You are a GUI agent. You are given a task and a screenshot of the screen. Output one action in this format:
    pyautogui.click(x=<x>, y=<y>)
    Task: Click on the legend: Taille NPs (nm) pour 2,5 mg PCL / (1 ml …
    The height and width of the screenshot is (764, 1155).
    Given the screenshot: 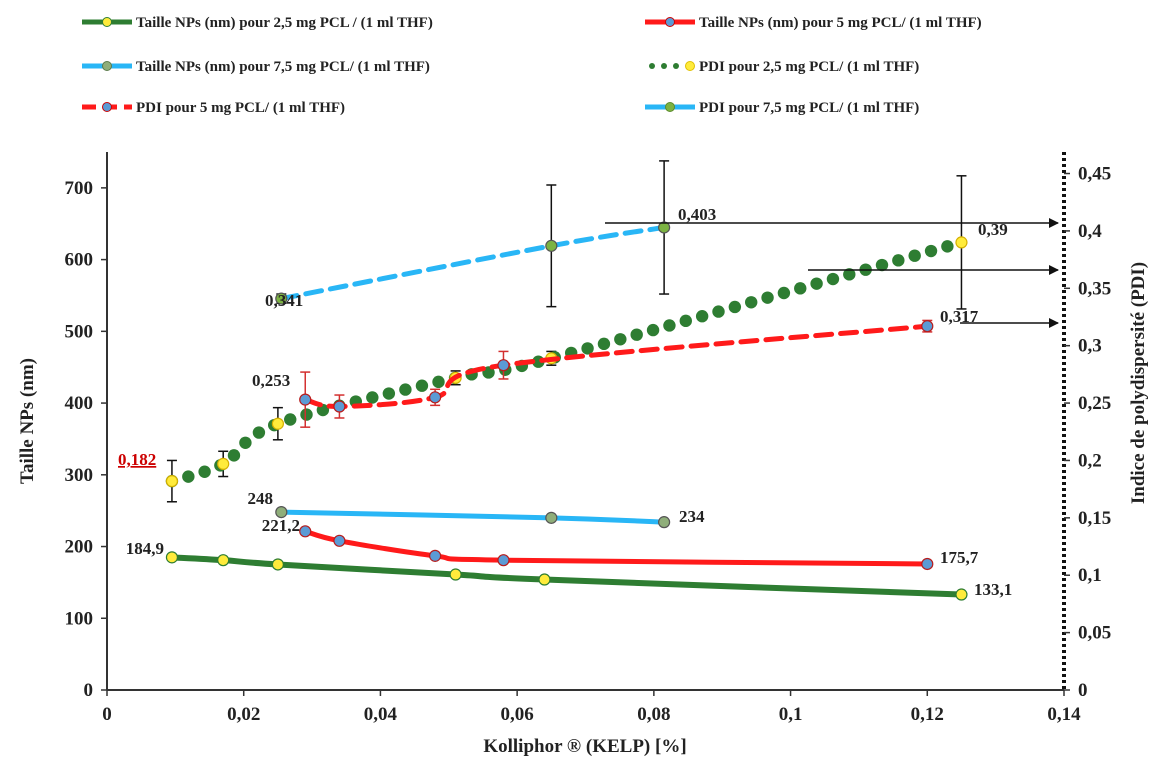 What is the action you would take?
    pyautogui.click(x=532, y=65)
    